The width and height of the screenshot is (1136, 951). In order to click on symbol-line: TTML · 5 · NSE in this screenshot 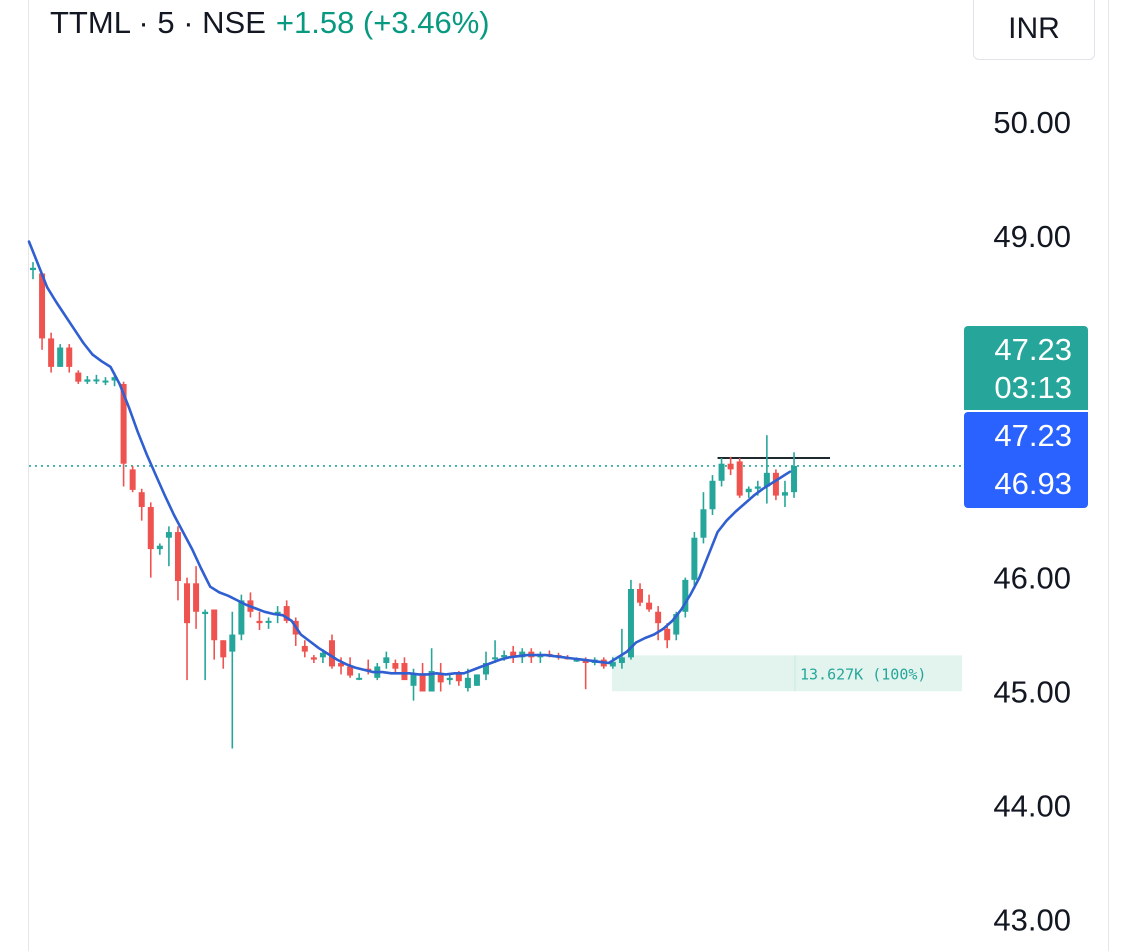, I will do `click(158, 22)`.